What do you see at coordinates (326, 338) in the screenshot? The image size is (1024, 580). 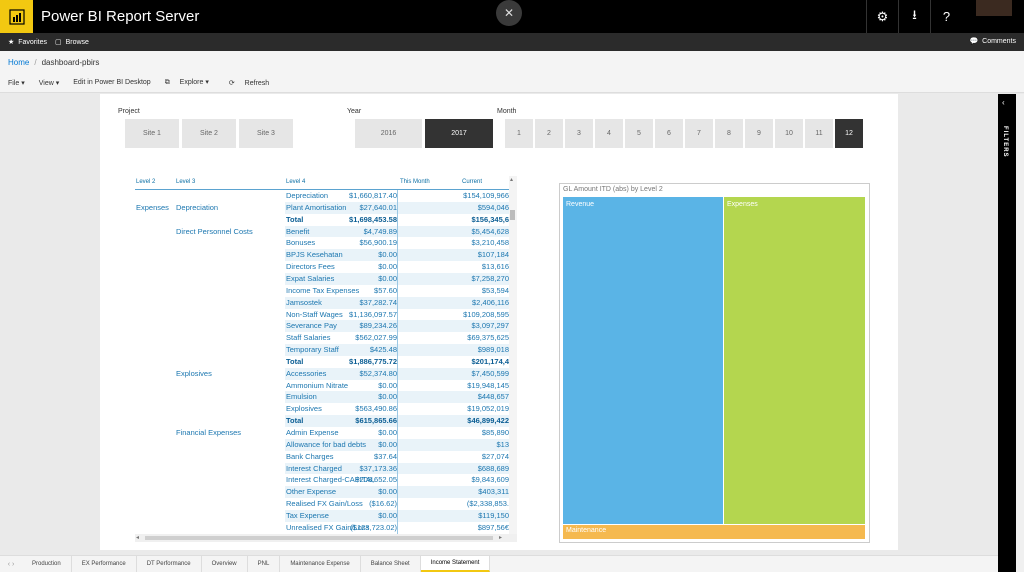 I see `table-row: Staff Salaries $562,027.99 $69,375,625` at bounding box center [326, 338].